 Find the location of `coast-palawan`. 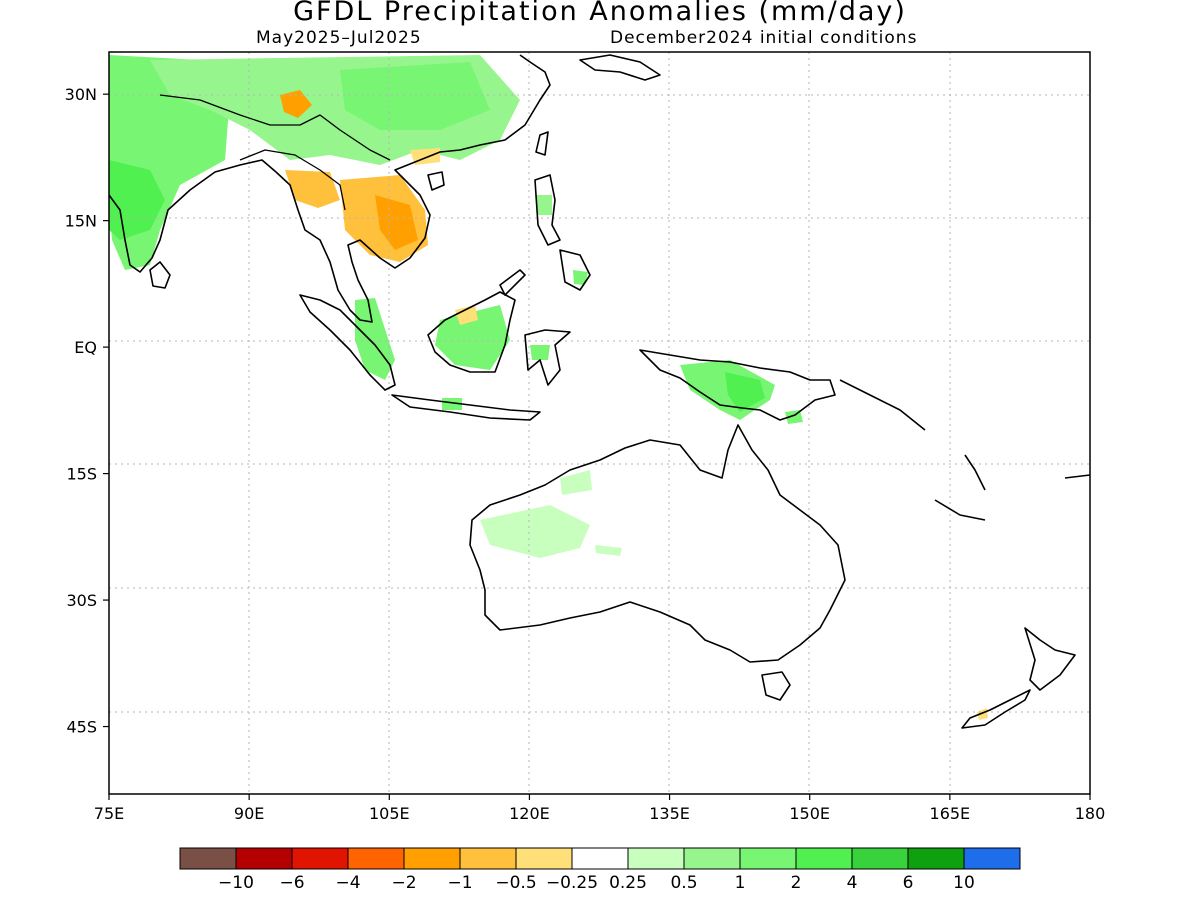

coast-palawan is located at coordinates (512, 282).